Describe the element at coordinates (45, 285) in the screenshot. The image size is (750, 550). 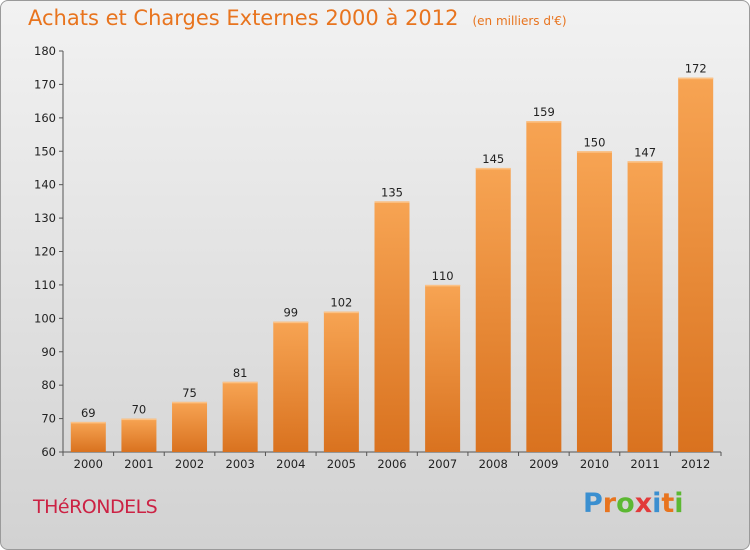
I see `y-tick-label: 110` at that location.